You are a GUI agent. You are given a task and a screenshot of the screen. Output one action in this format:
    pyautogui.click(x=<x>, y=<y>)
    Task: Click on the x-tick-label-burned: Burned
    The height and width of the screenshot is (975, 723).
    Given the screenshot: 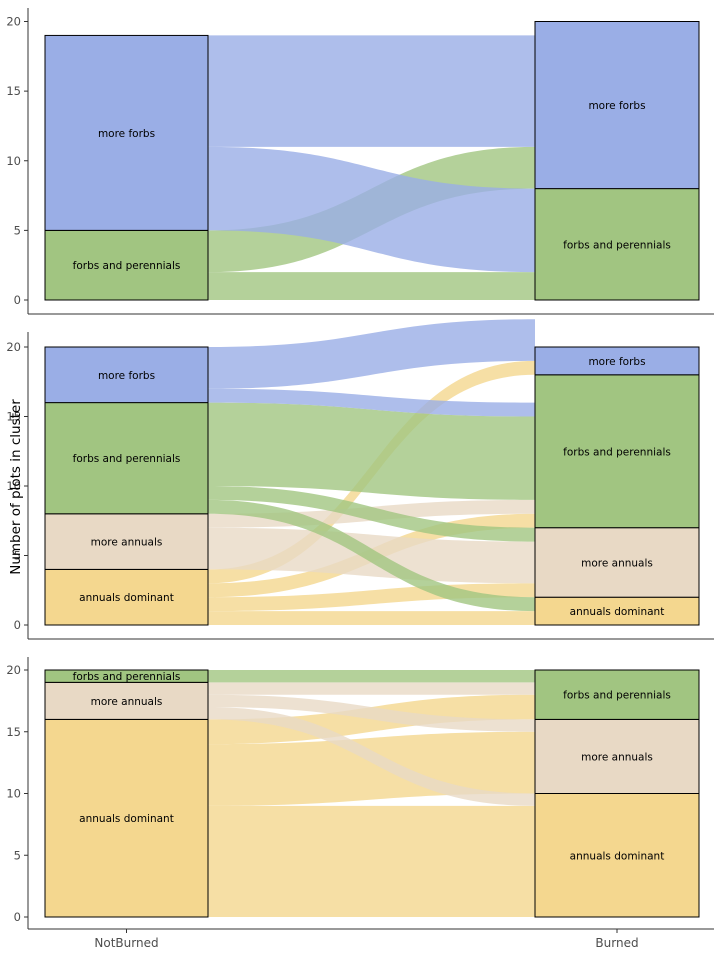 What is the action you would take?
    pyautogui.click(x=616, y=943)
    